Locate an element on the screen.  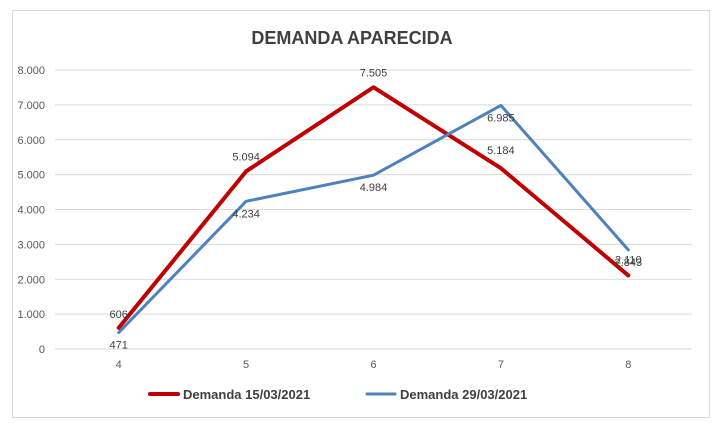
data-label: 5.184 is located at coordinates (501, 151).